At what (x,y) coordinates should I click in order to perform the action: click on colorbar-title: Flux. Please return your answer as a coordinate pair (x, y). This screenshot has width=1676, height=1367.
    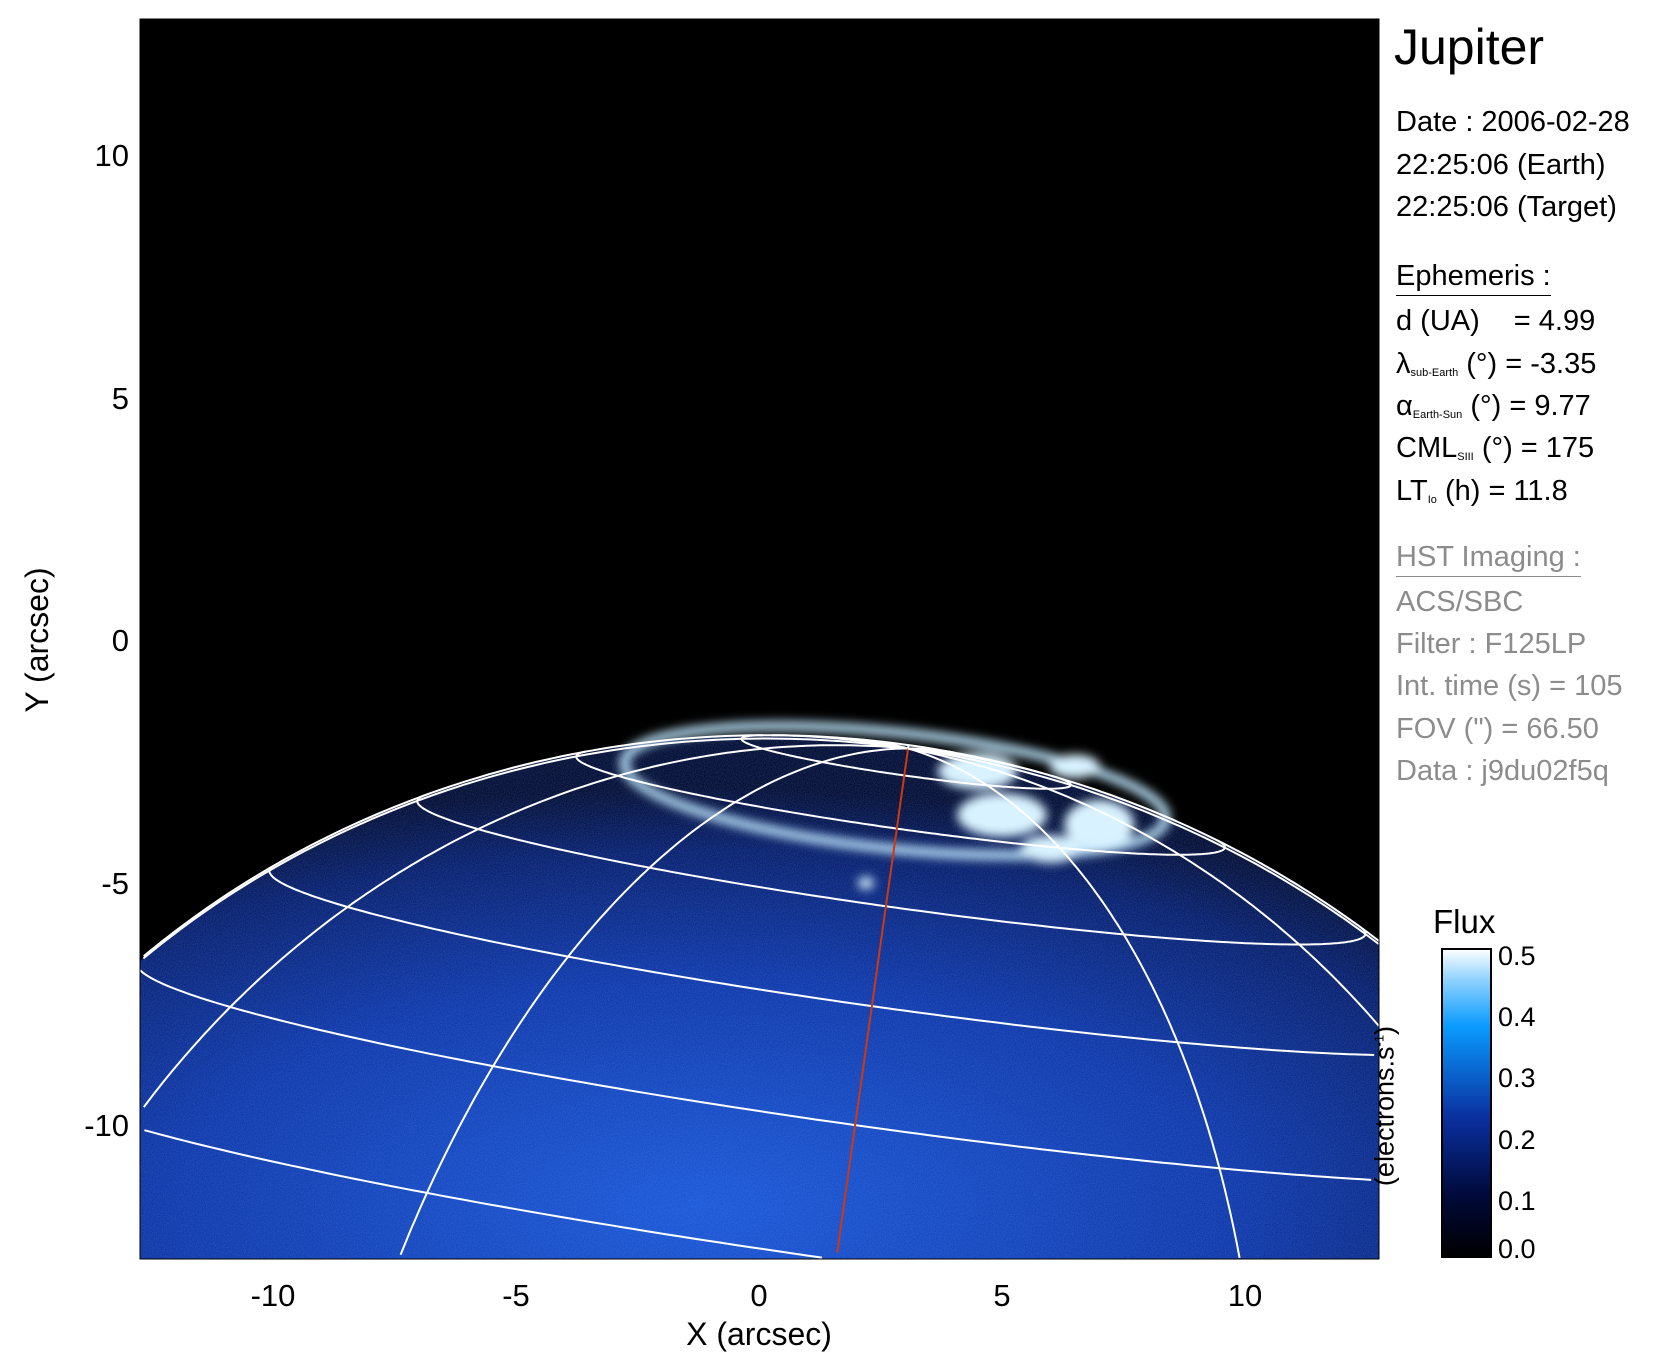
    Looking at the image, I should click on (1464, 921).